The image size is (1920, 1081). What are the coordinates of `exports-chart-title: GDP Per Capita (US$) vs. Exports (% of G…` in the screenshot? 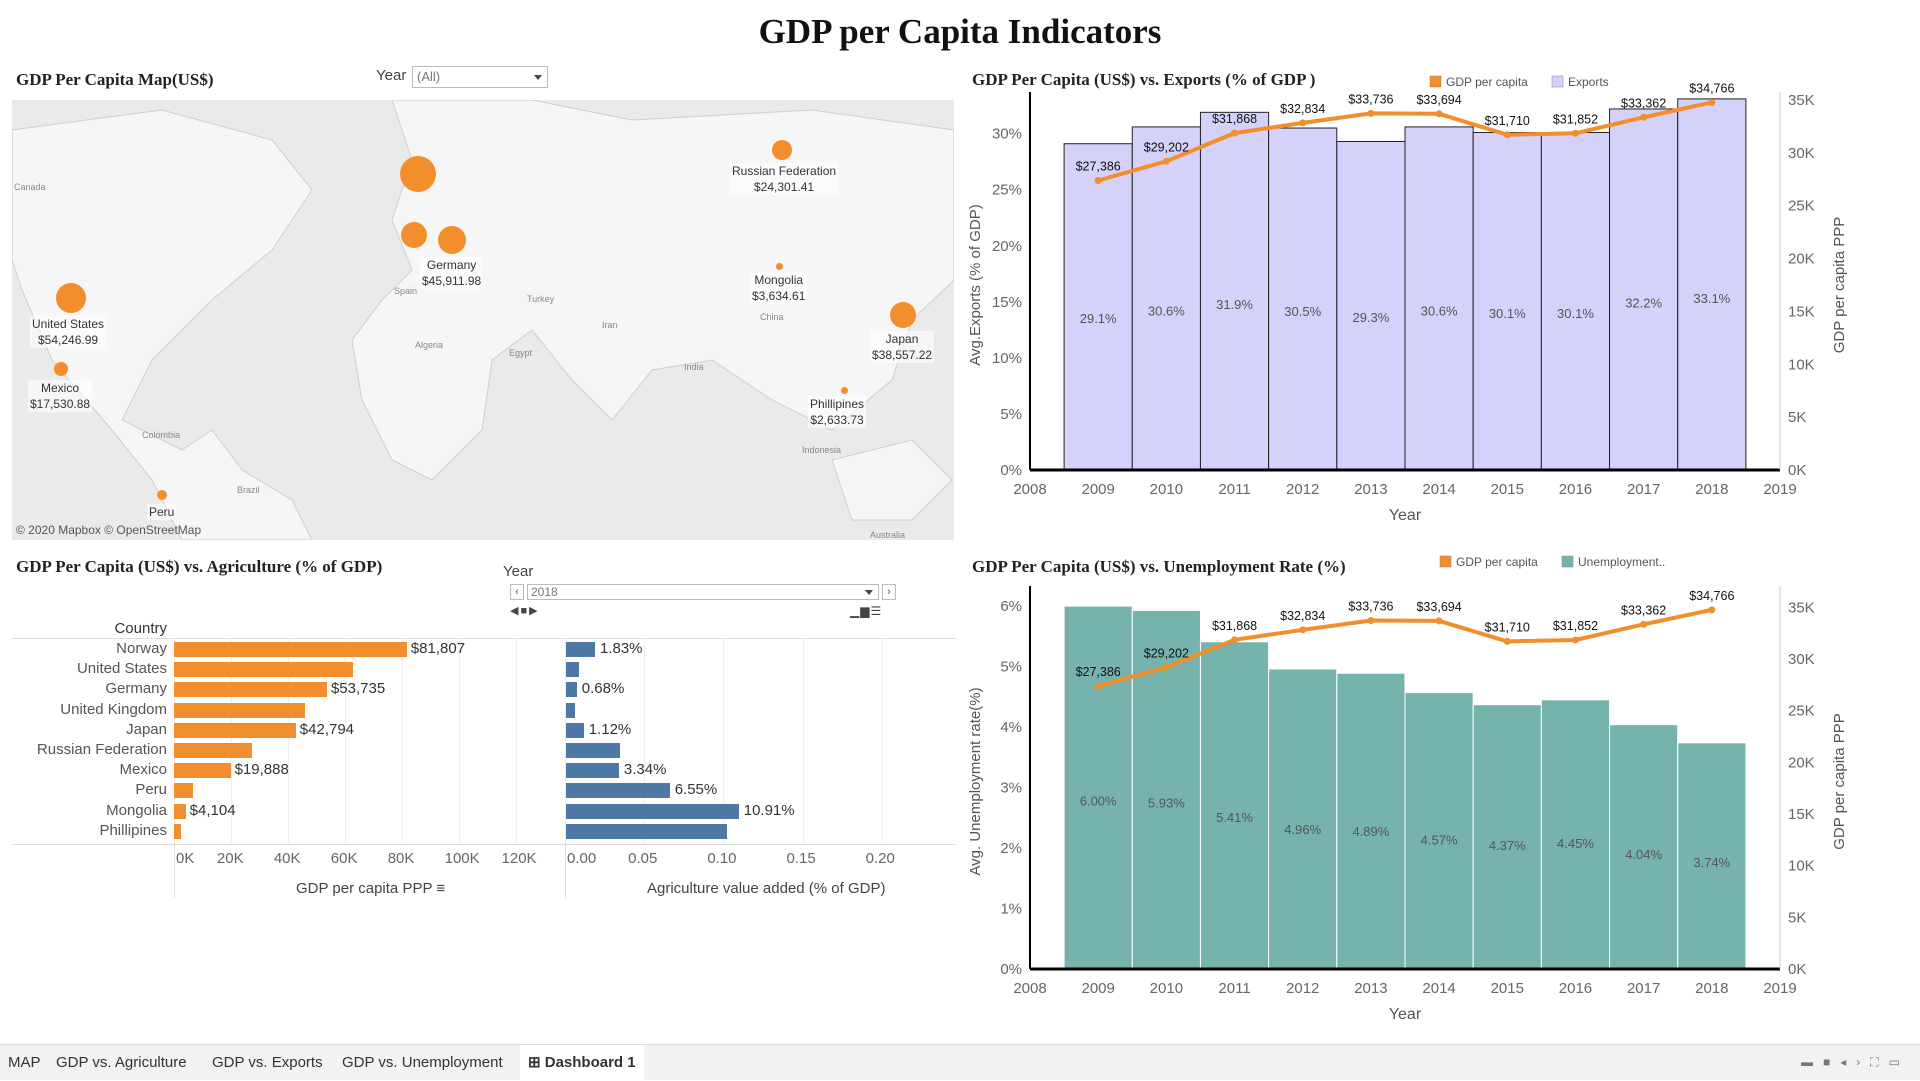 It's located at (1144, 79).